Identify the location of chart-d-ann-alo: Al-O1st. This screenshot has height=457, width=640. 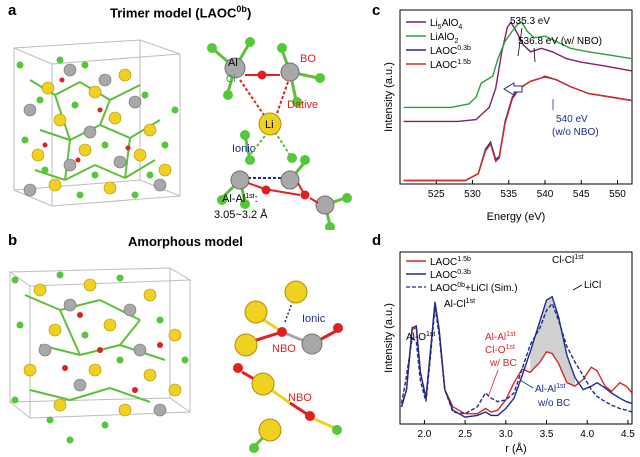
(420, 337).